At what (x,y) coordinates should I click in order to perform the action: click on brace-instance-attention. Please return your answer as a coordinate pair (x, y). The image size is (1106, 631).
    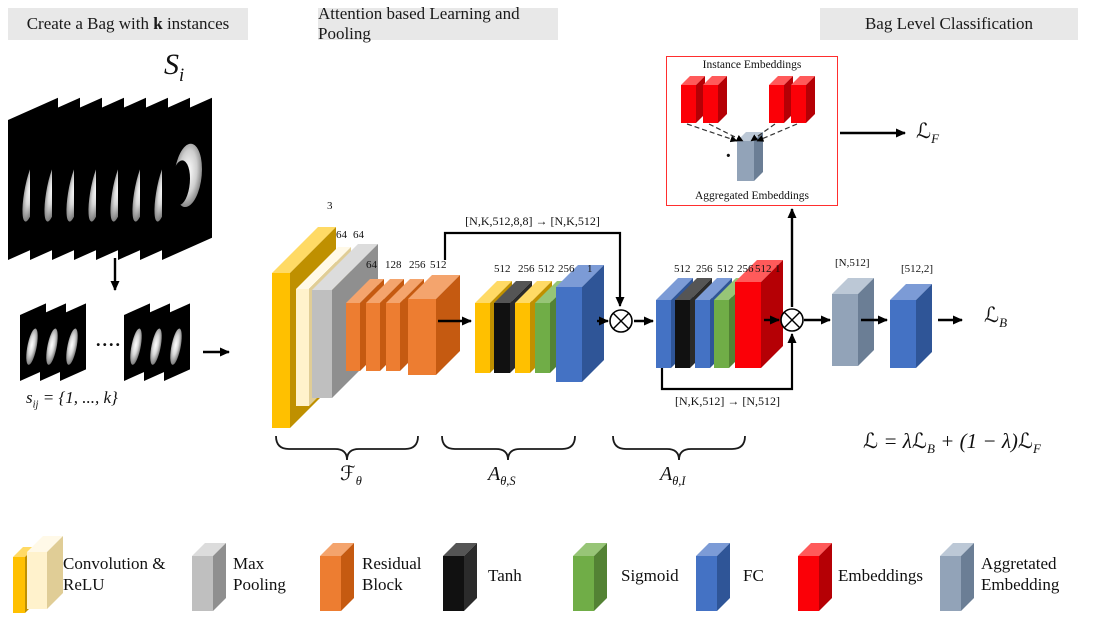
    Looking at the image, I should click on (679, 448).